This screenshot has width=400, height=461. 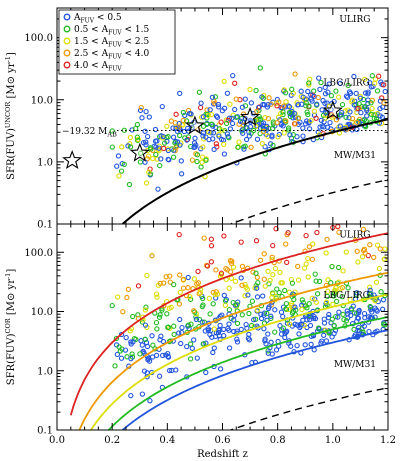 What do you see at coordinates (88, 42) in the screenshot?
I see `legend-lo: 1.5 <` at bounding box center [88, 42].